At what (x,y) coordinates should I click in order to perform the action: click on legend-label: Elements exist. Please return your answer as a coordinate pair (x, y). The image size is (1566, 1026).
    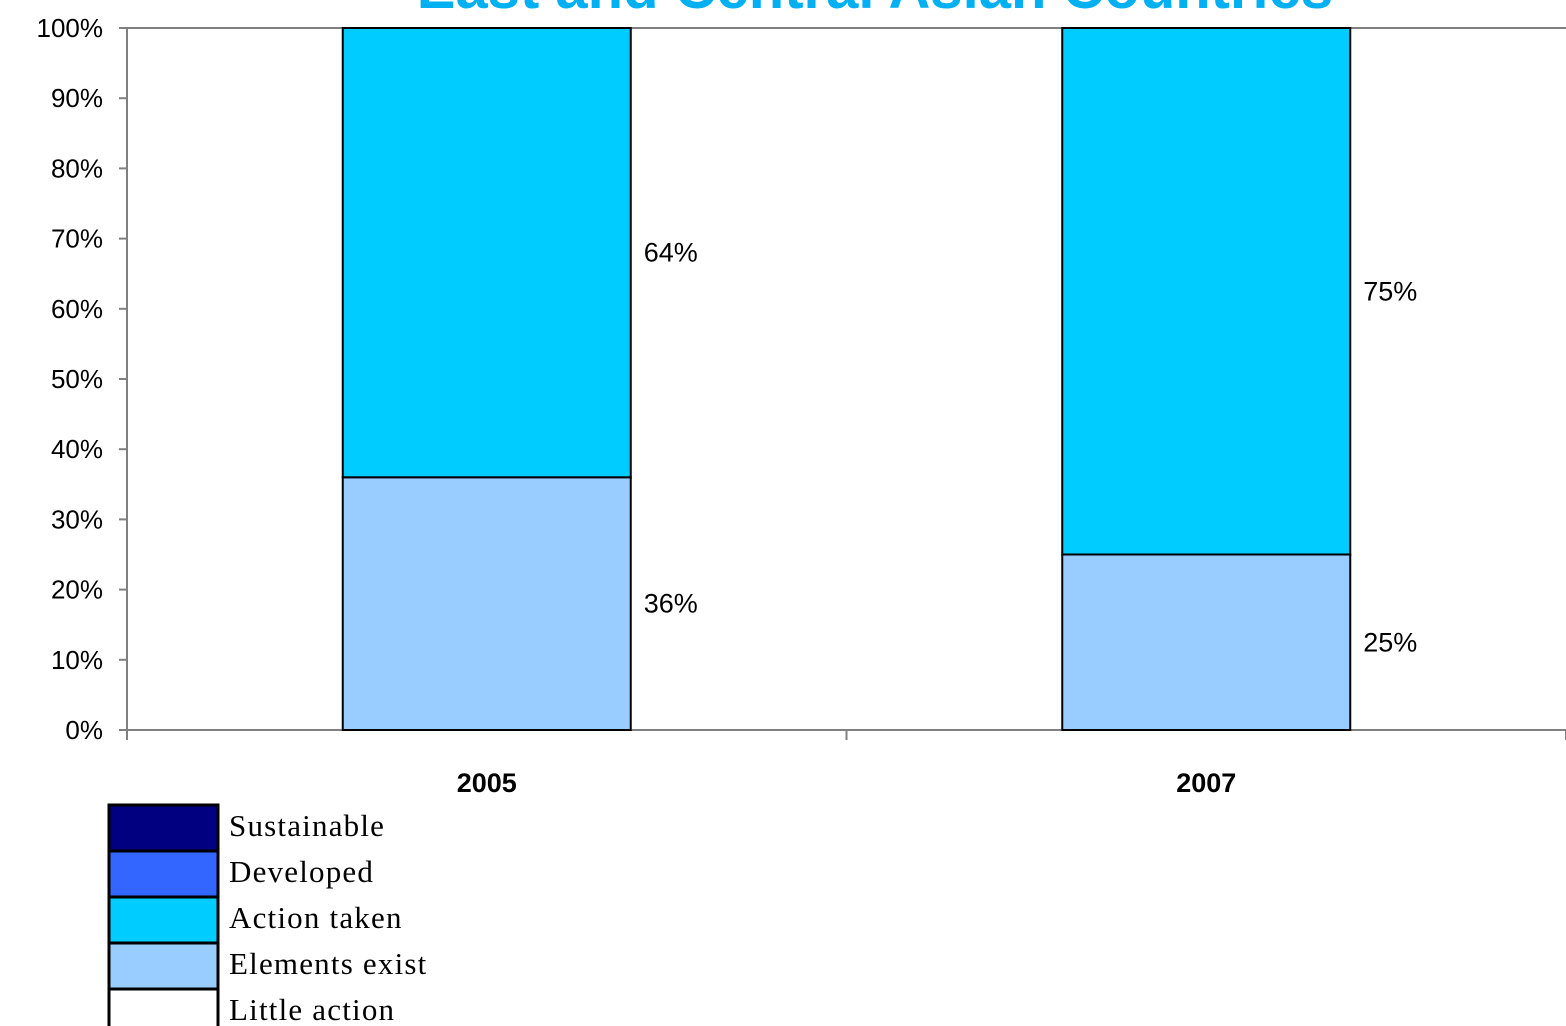
    Looking at the image, I should click on (328, 963).